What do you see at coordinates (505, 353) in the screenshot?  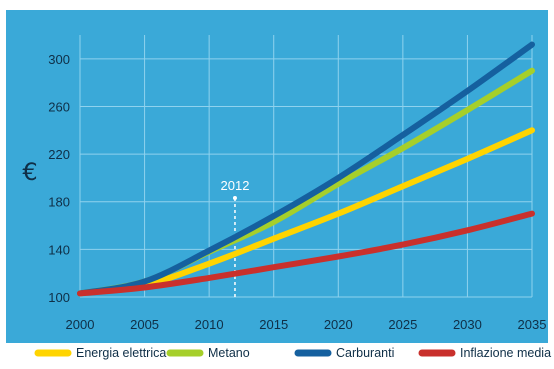 I see `legend-label: Inflazione media` at bounding box center [505, 353].